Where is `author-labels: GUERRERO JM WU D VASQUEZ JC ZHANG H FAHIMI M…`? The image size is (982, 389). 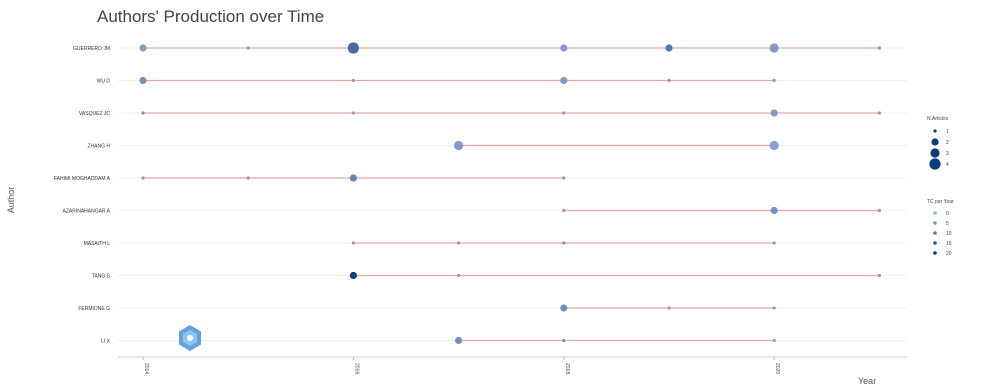 author-labels: GUERRERO JM WU D VASQUEZ JC ZHANG H FAHIMI M… is located at coordinates (82, 195).